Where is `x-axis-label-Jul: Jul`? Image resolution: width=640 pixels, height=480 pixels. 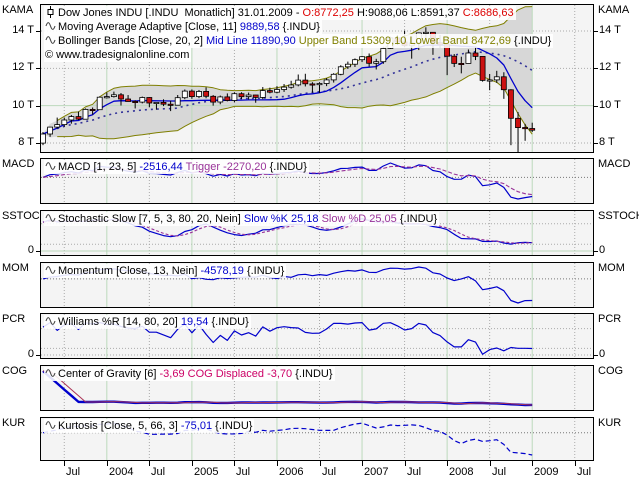 x-axis-label-Jul: Jul is located at coordinates (158, 472).